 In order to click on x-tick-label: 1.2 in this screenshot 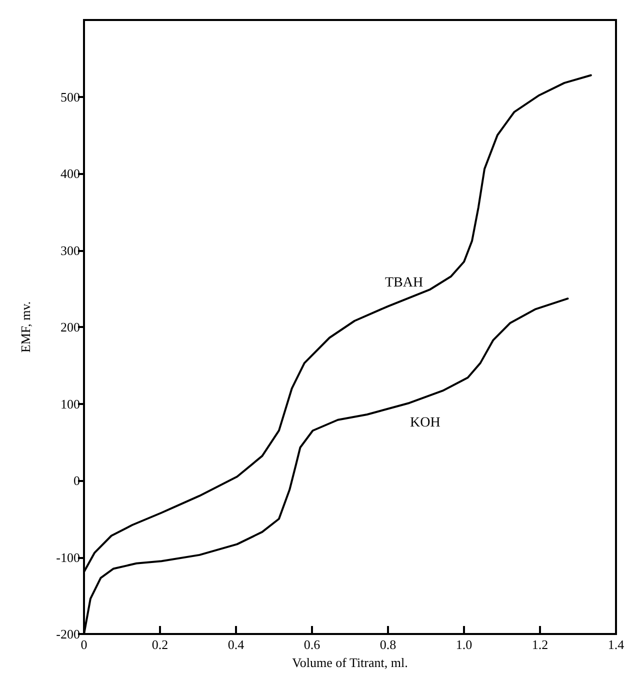, I will do `click(540, 644)`.